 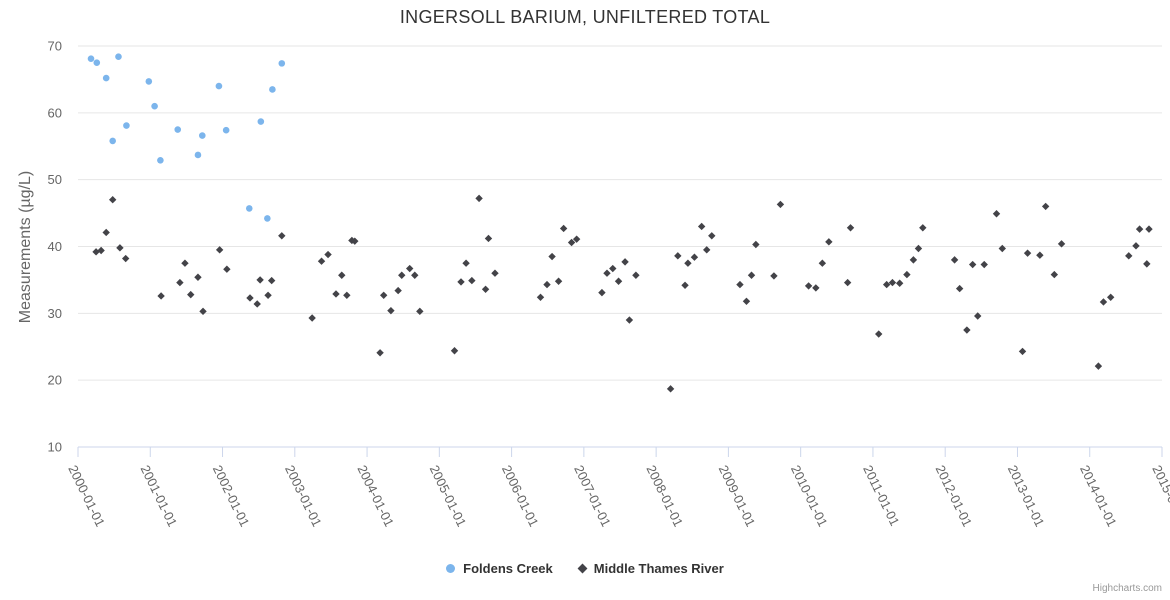 What do you see at coordinates (1127, 588) in the screenshot?
I see `highcharts-credits-link: Highcharts.com` at bounding box center [1127, 588].